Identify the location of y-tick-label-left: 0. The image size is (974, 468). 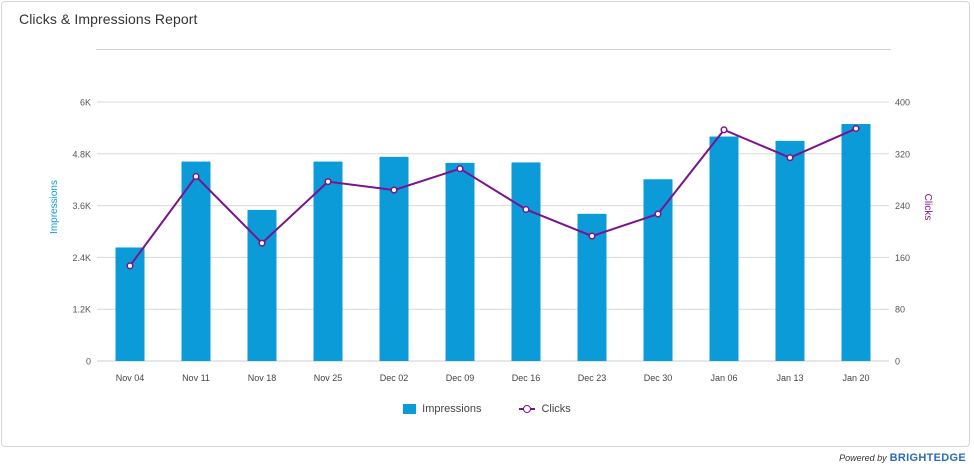
(88, 362).